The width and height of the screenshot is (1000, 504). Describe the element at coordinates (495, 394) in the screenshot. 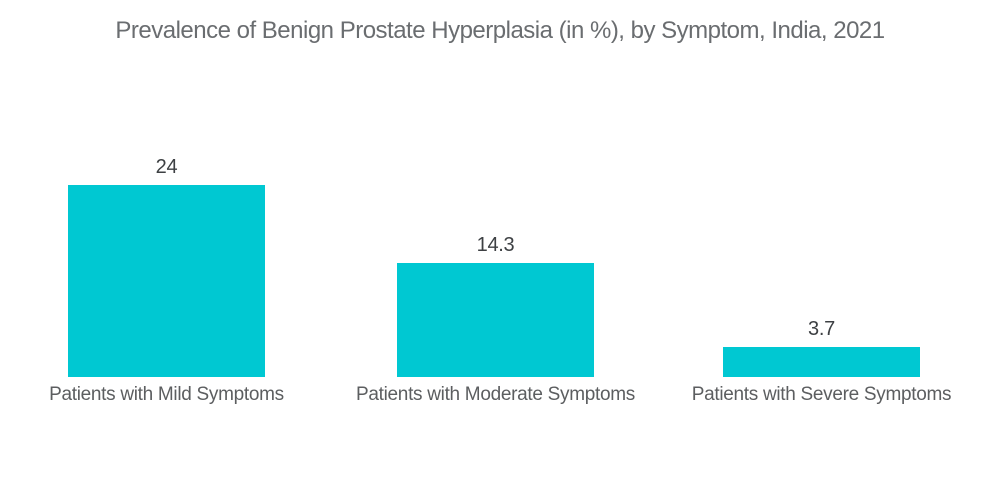

I see `bar-category-label: Patients with Moderate Symptoms` at that location.